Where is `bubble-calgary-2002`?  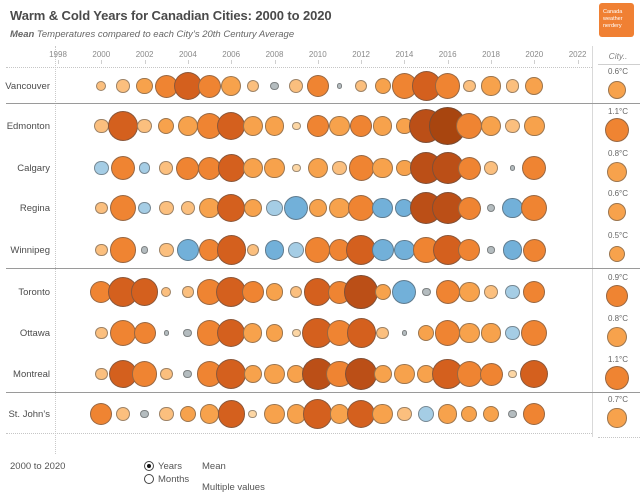 bubble-calgary-2002 is located at coordinates (144, 168).